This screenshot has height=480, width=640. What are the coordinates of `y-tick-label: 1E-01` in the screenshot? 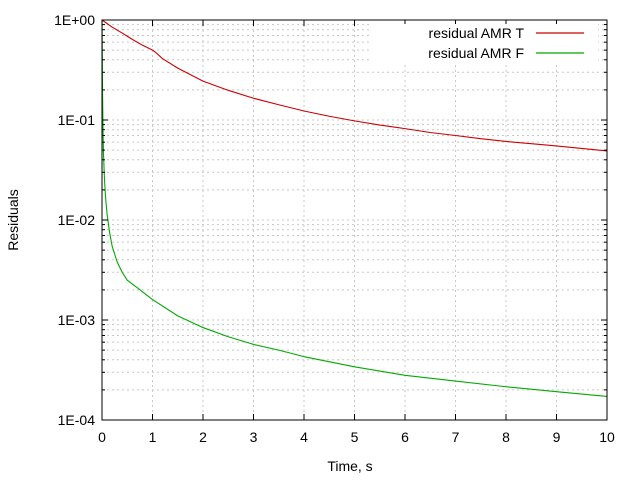 It's located at (77, 120).